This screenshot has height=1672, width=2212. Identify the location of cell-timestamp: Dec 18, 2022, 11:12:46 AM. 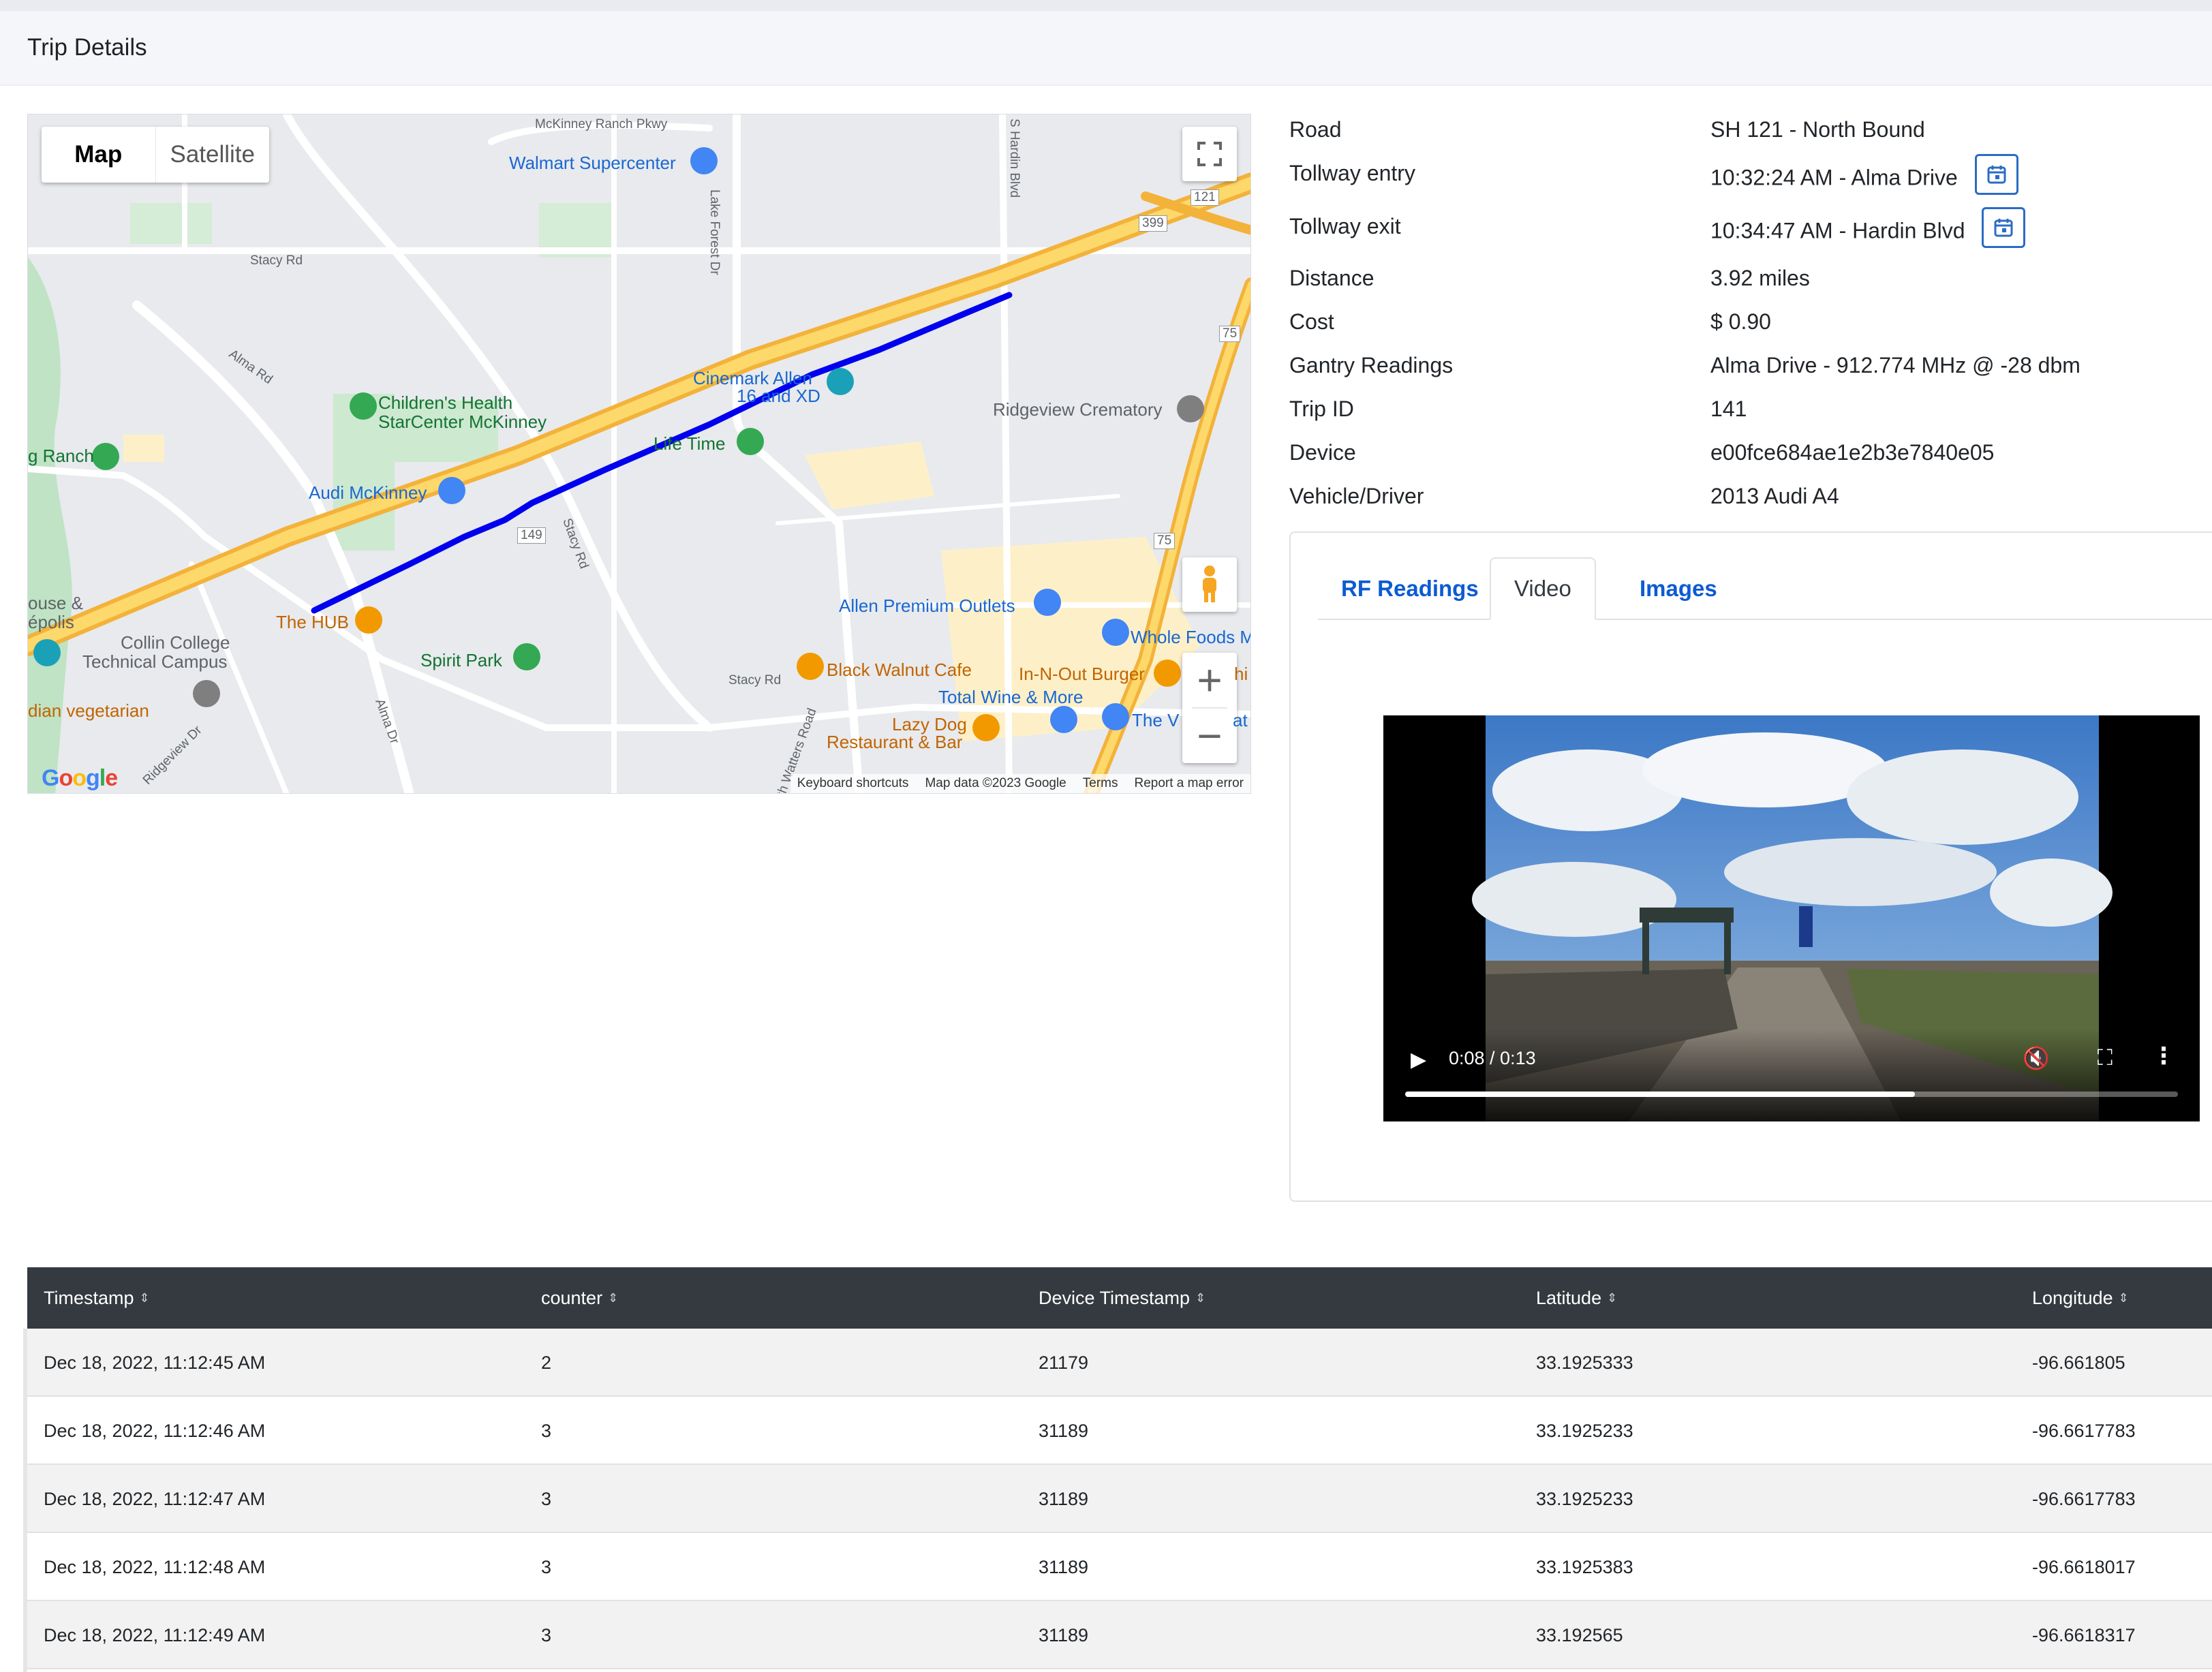
(155, 1431).